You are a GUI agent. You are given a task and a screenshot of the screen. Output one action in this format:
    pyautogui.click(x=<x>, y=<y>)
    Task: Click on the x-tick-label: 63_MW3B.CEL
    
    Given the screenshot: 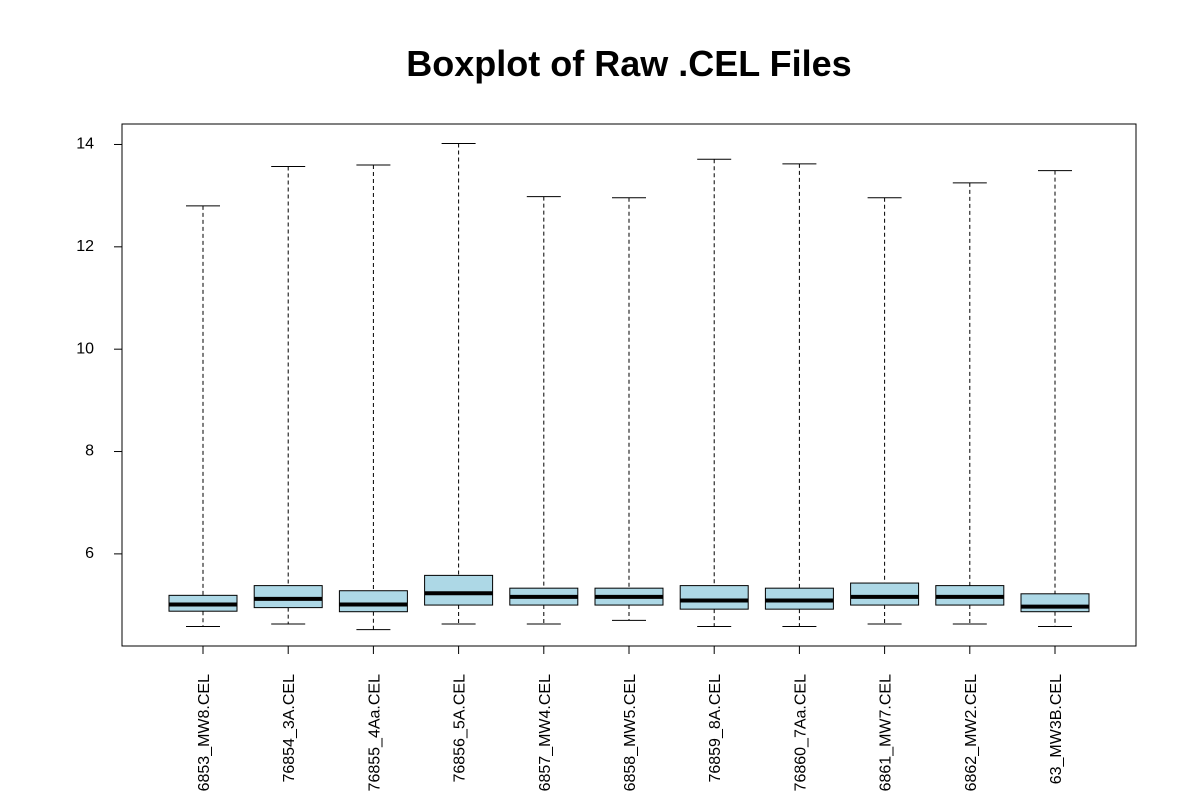 What is the action you would take?
    pyautogui.click(x=1056, y=729)
    